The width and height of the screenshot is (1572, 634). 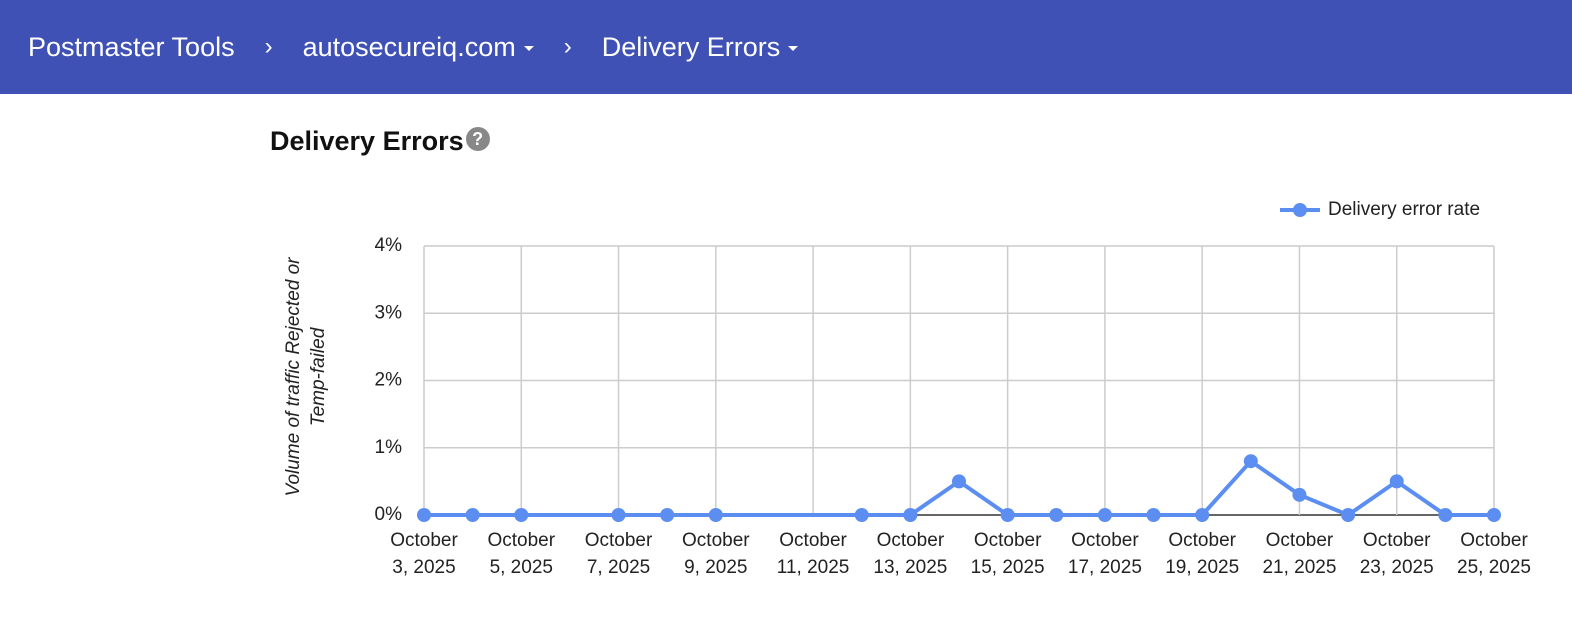 What do you see at coordinates (409, 46) in the screenshot?
I see `breadcrumb-text: autosecureiq.com` at bounding box center [409, 46].